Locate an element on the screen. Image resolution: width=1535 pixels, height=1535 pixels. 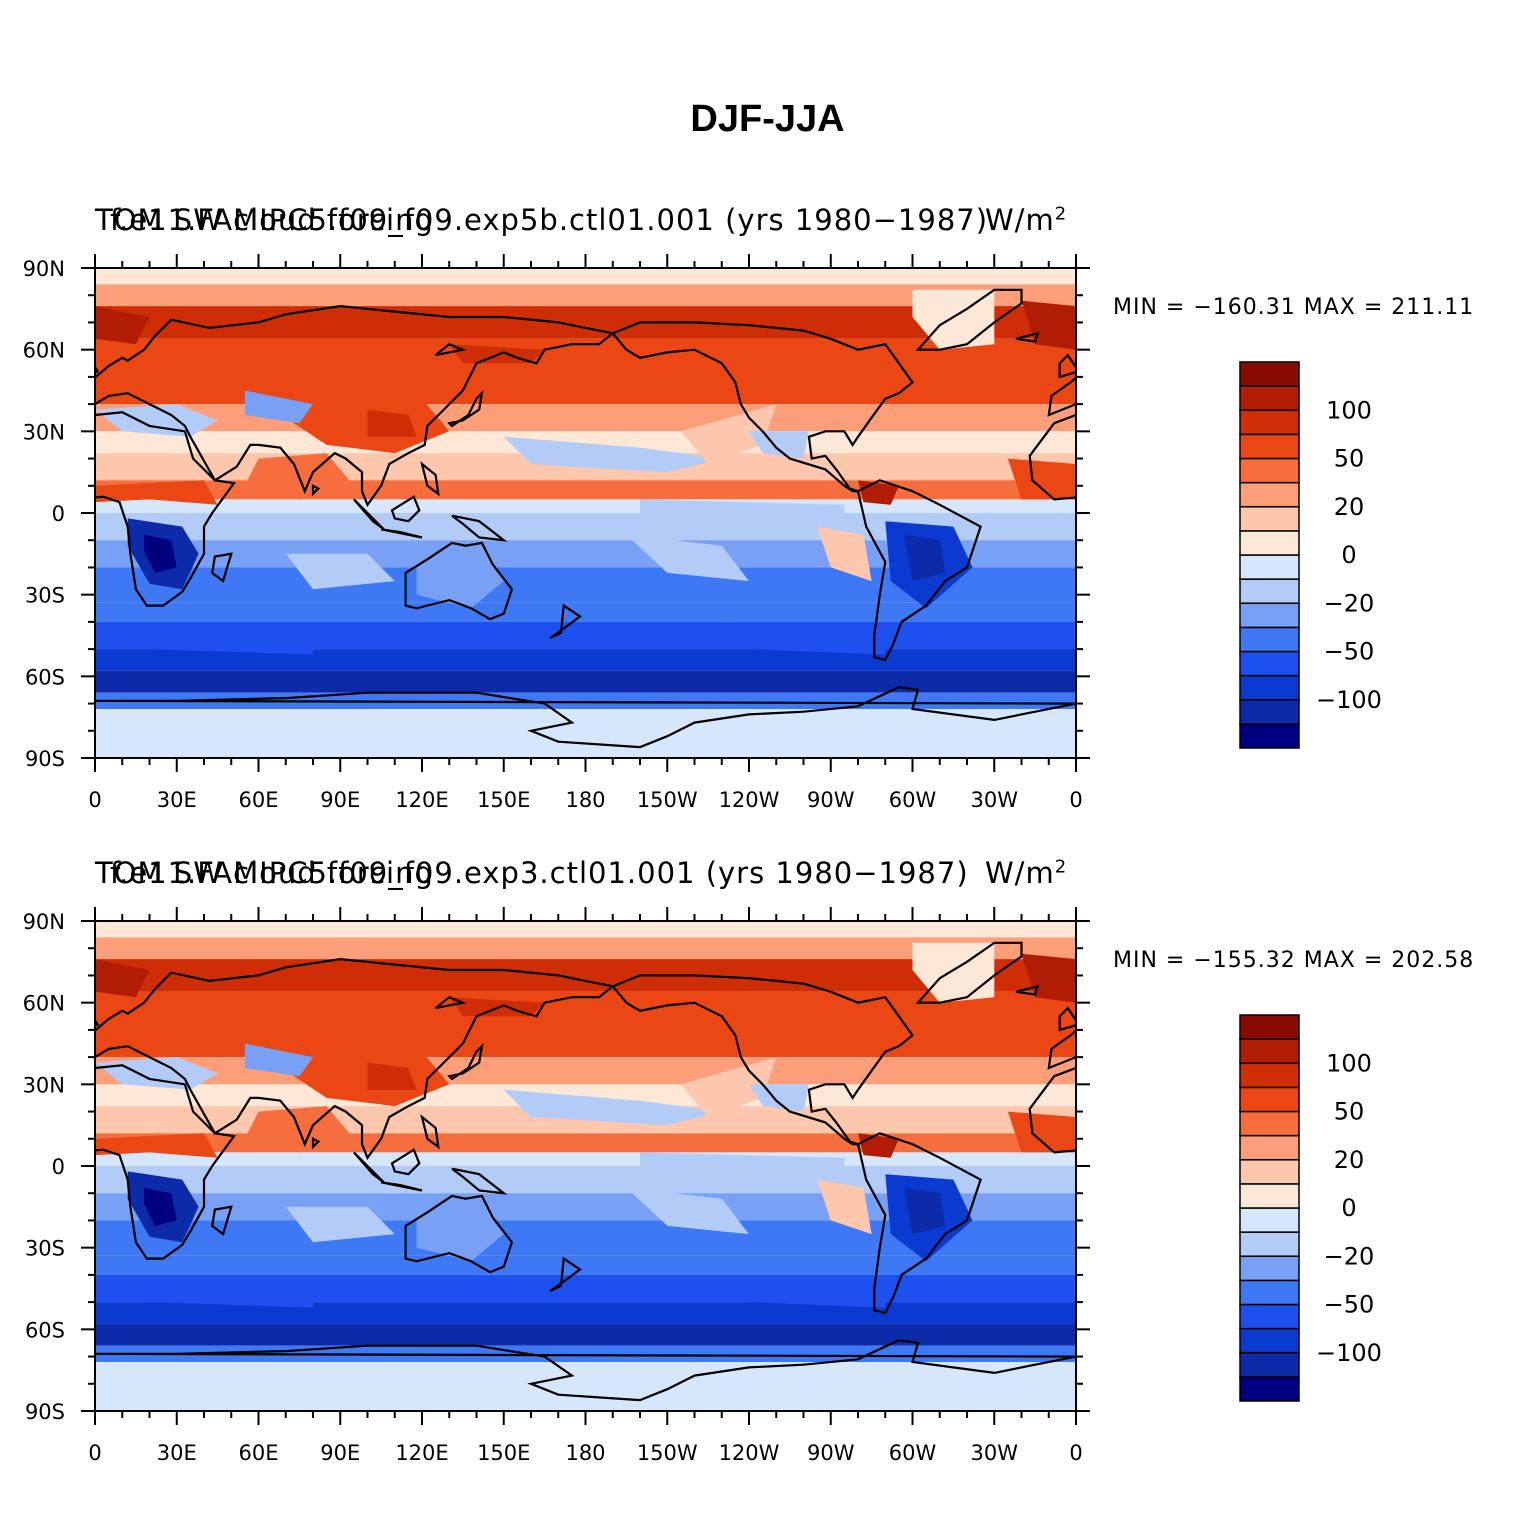
colorbar-tick-label: −20 is located at coordinates (1349, 1256).